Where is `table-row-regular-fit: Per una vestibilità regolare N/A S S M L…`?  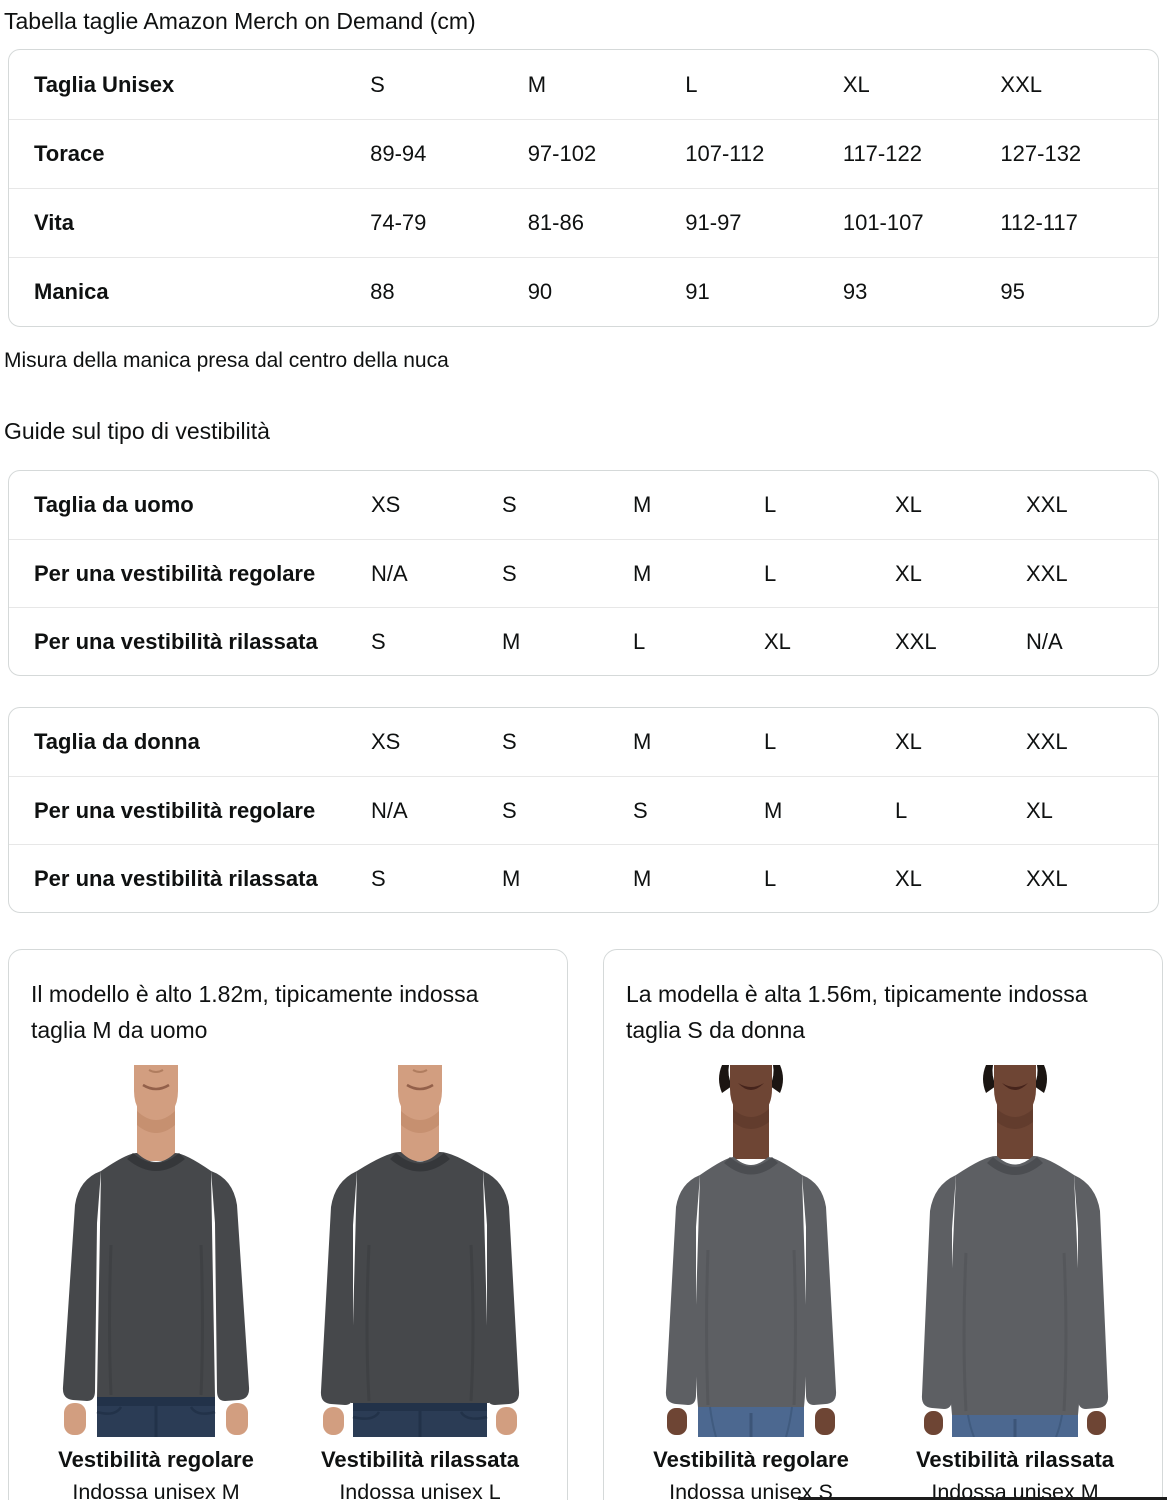
table-row-regular-fit: Per una vestibilità regolare N/A S S M L… is located at coordinates (583, 810).